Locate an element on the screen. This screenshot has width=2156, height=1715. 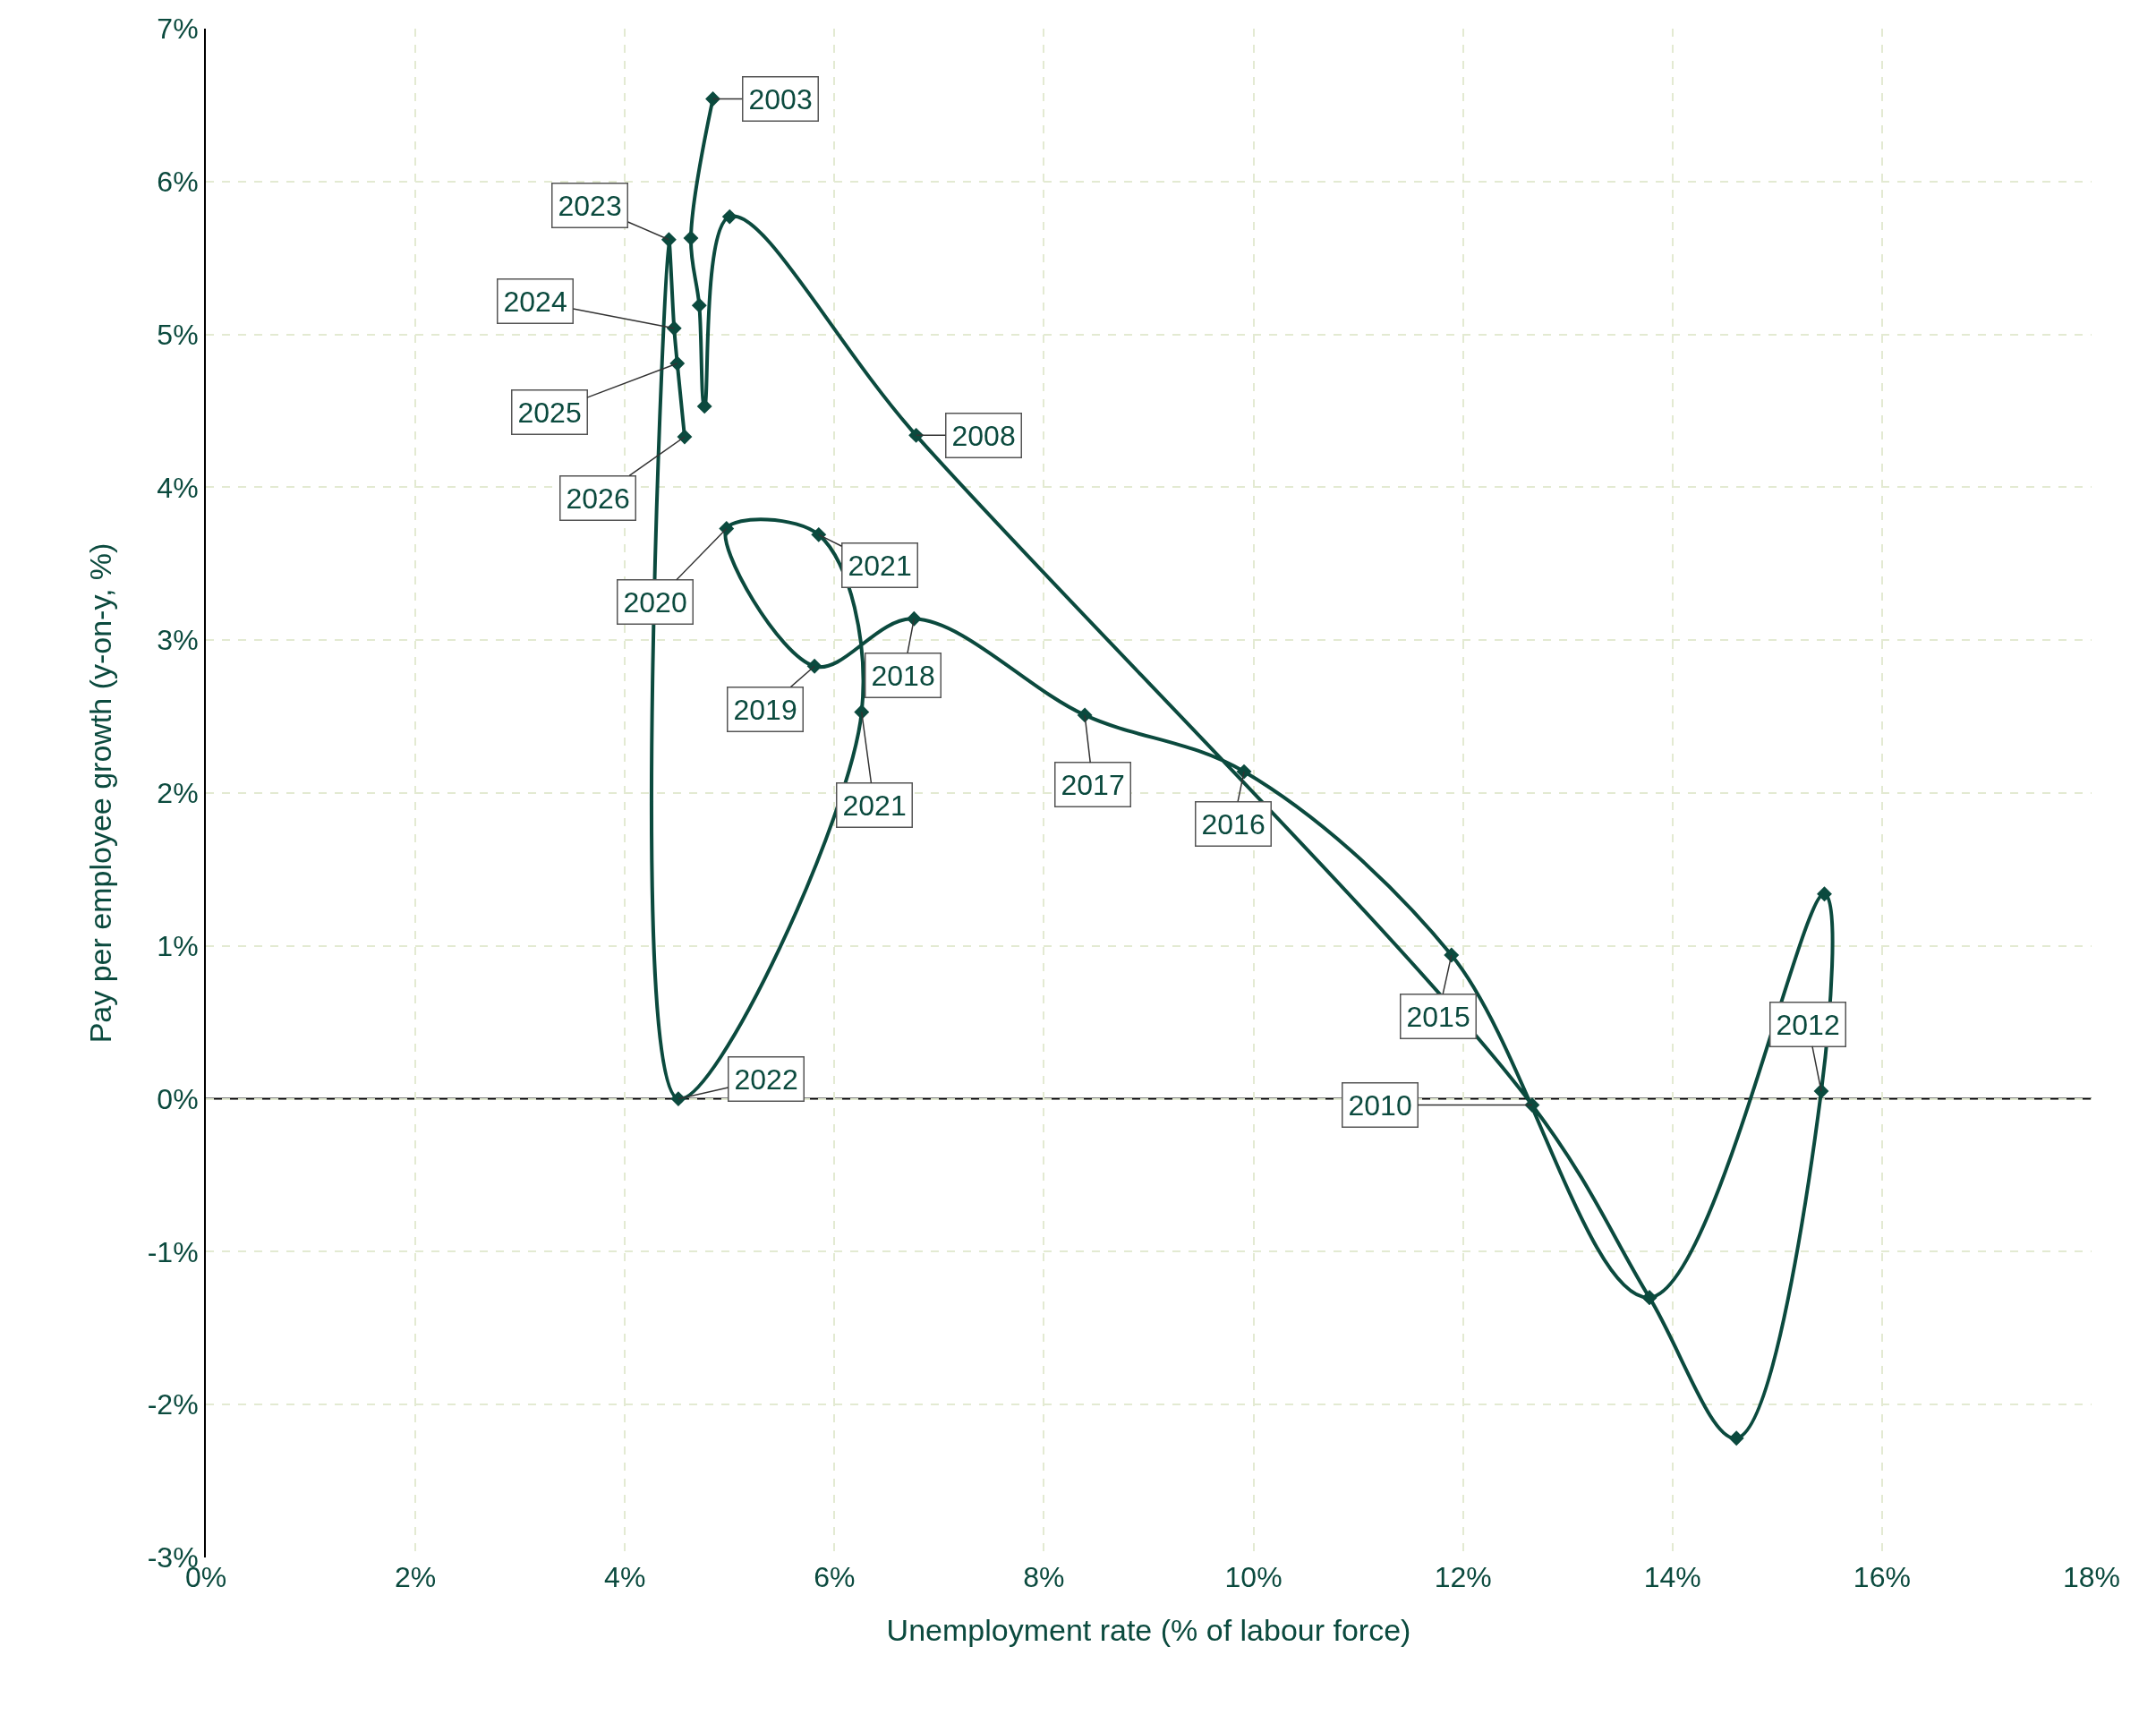
x-tick-label: 10% is located at coordinates (1253, 1577).